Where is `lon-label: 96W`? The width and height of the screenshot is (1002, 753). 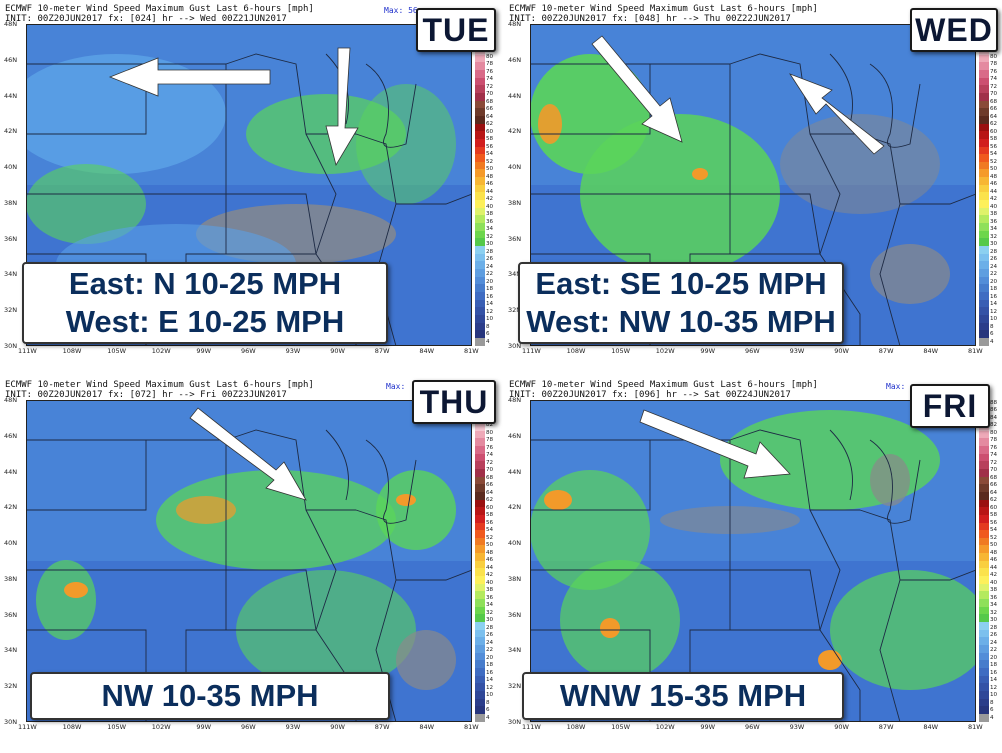 lon-label: 96W is located at coordinates (752, 351).